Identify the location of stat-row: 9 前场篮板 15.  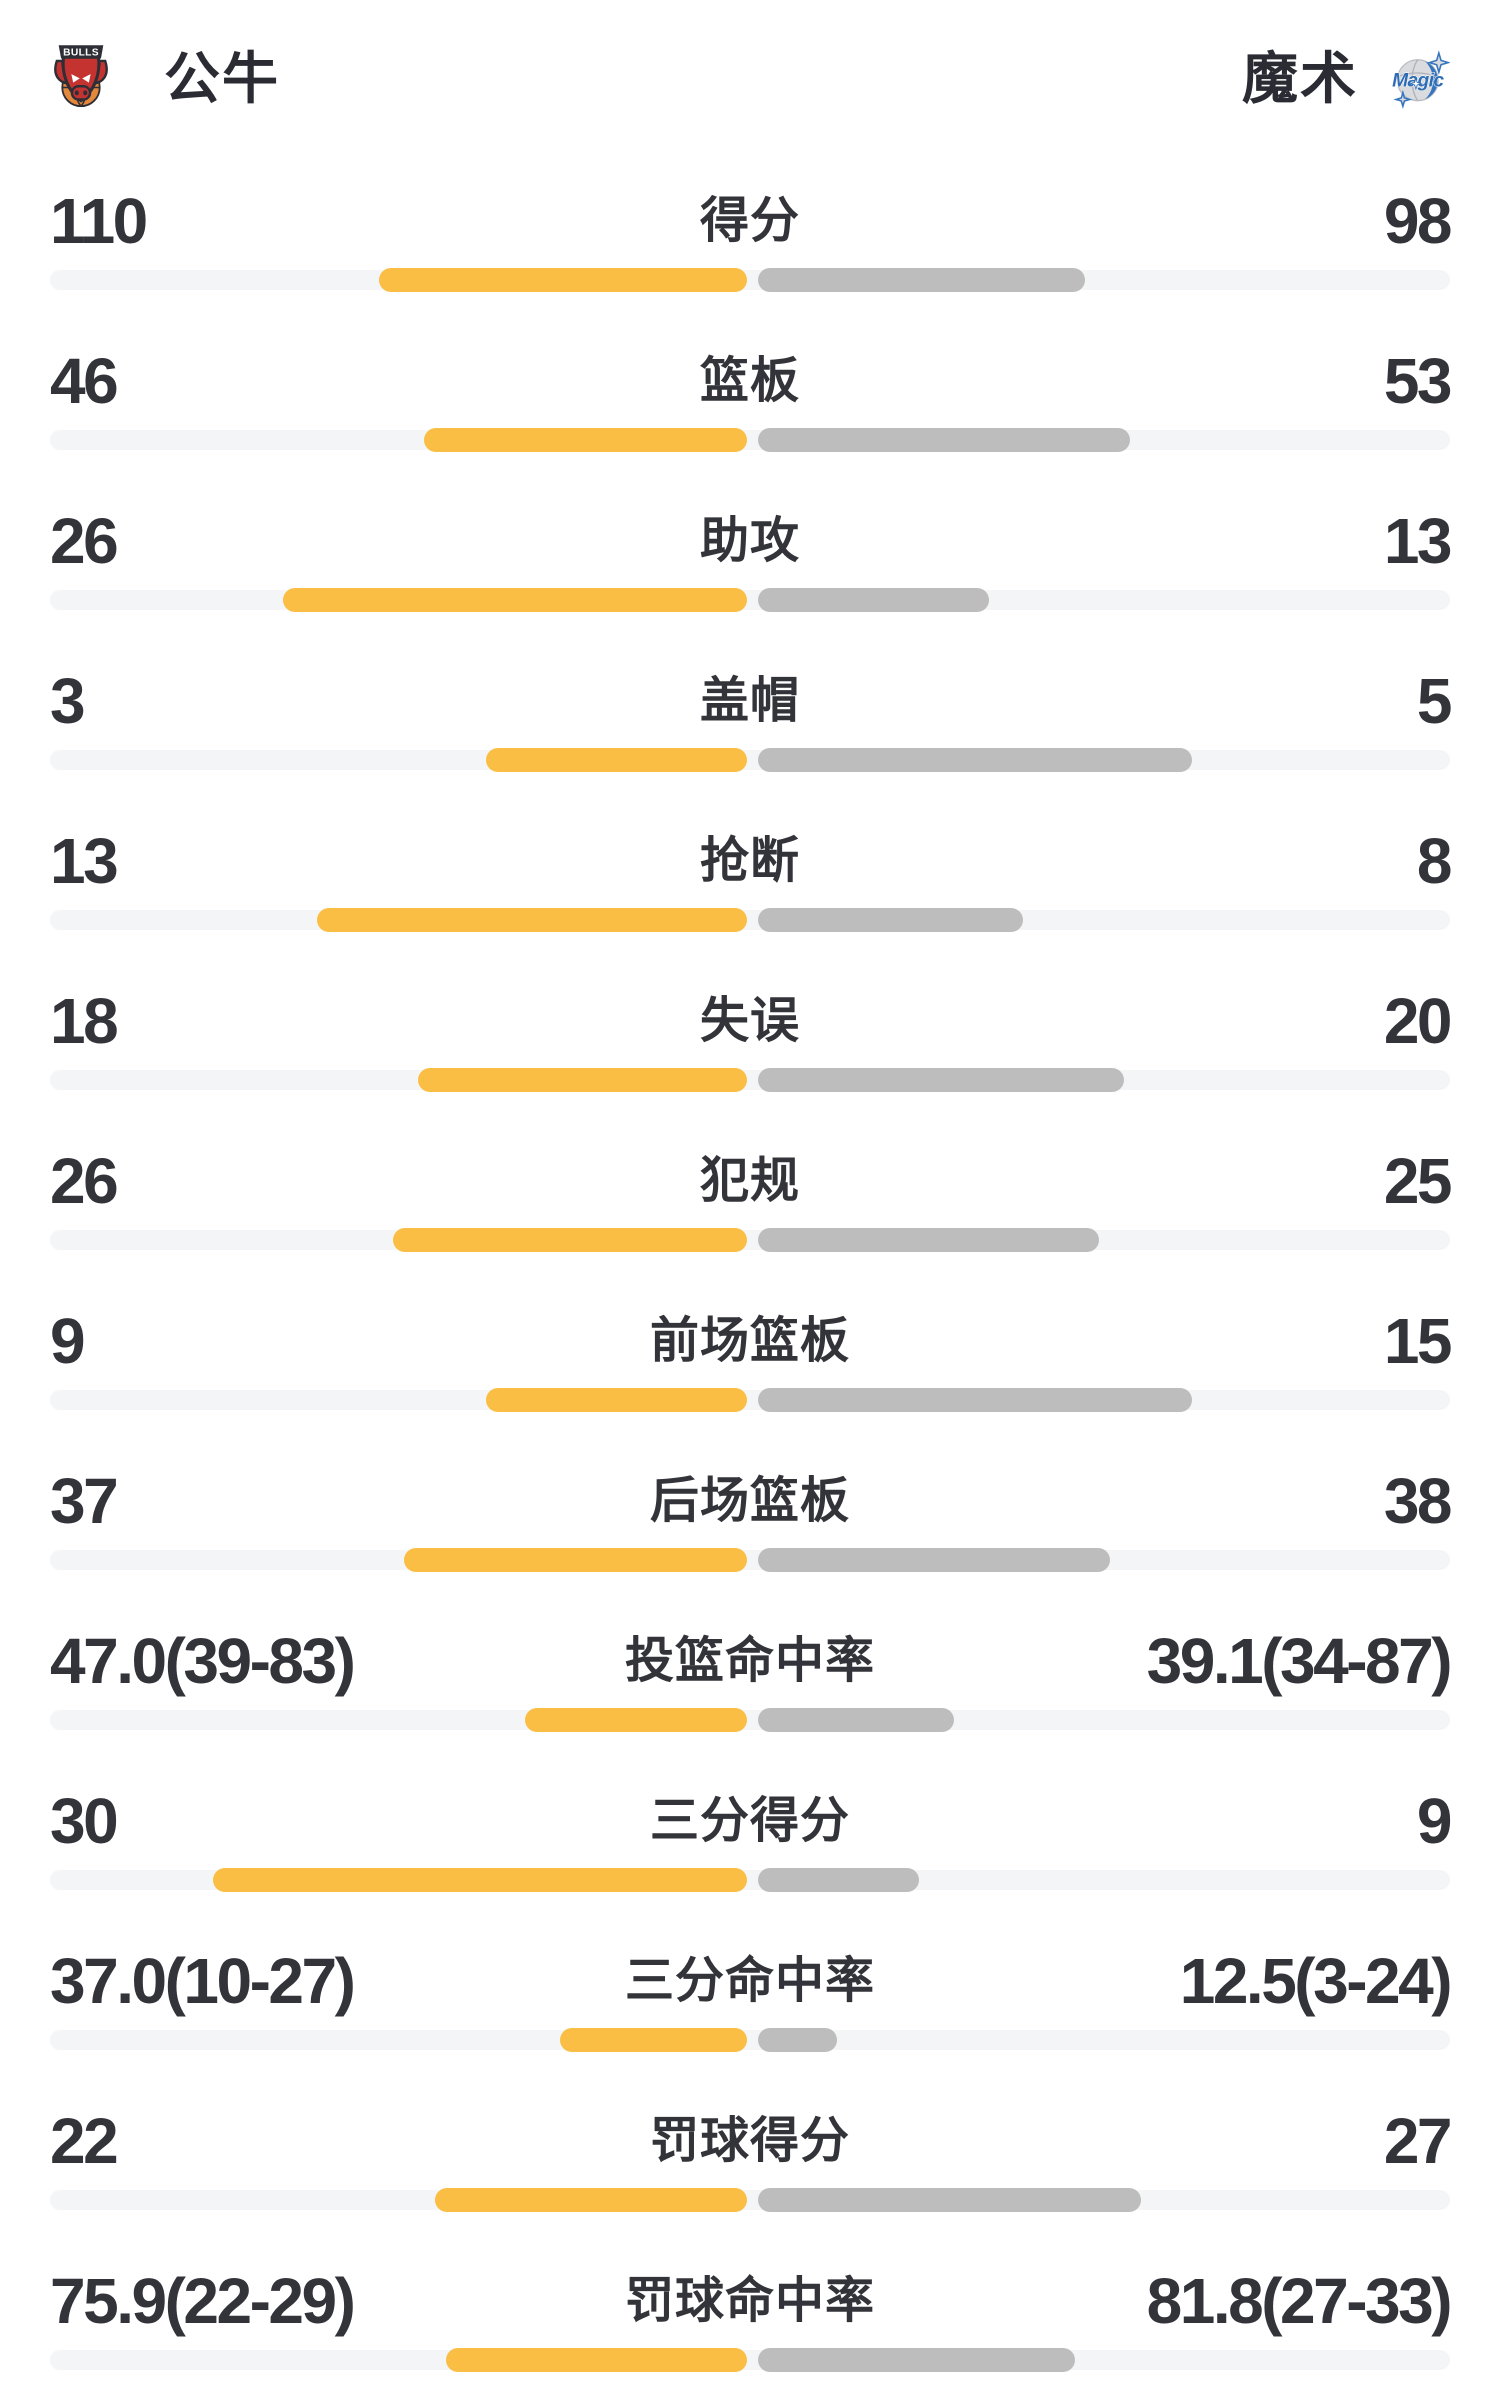
(751, 1358).